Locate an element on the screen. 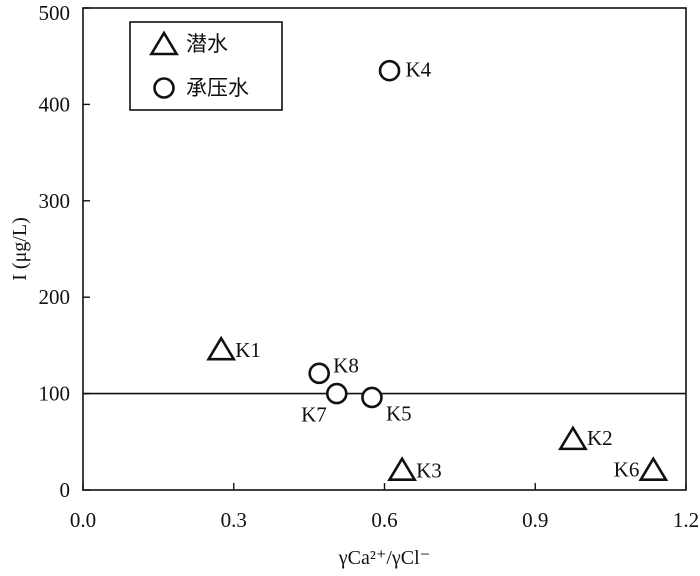  data-point-k5 is located at coordinates (372, 397).